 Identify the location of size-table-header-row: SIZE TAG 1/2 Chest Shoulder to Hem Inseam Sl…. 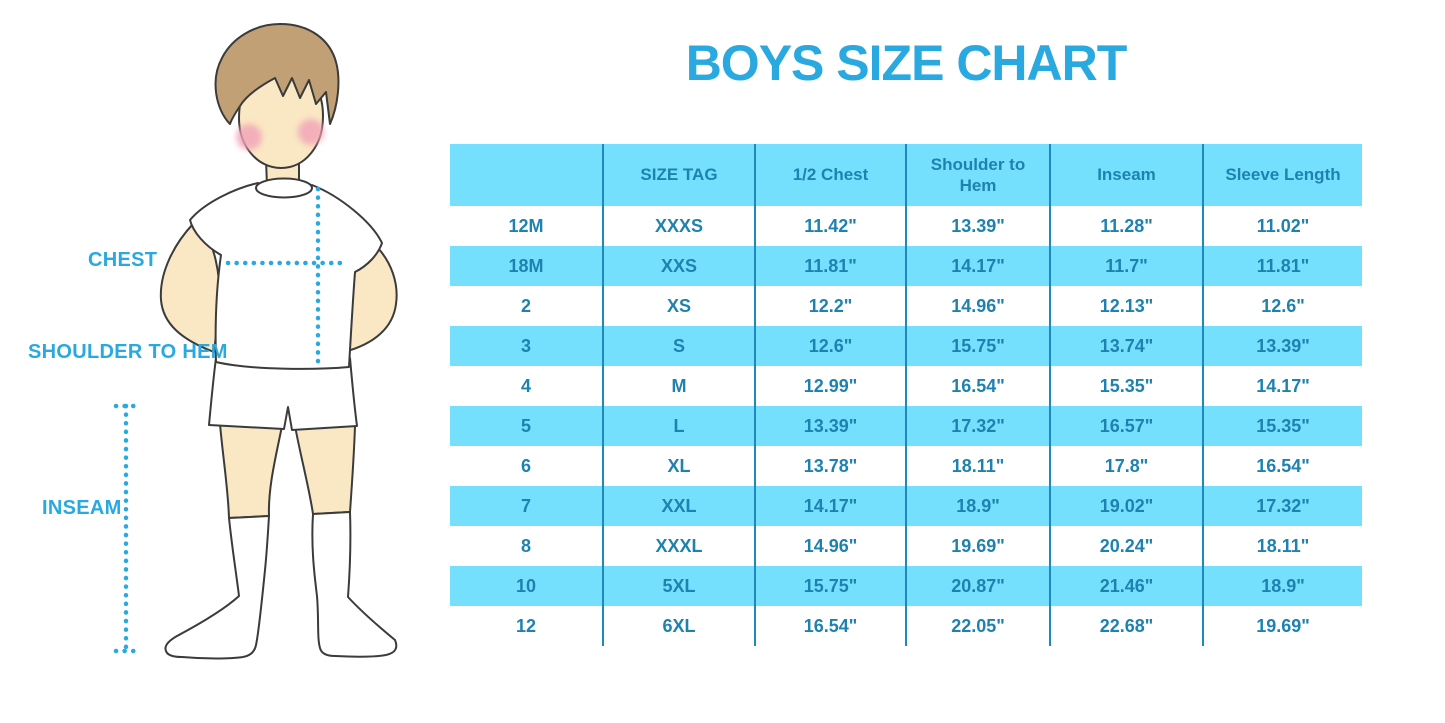
(906, 175).